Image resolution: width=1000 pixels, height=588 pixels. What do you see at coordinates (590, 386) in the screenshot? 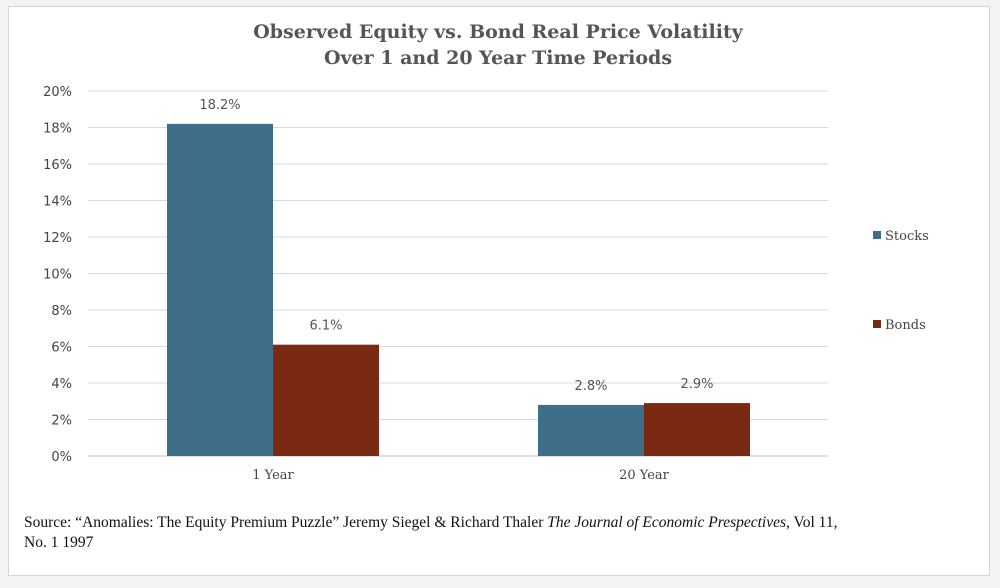
I see `data-label: 2.8%` at bounding box center [590, 386].